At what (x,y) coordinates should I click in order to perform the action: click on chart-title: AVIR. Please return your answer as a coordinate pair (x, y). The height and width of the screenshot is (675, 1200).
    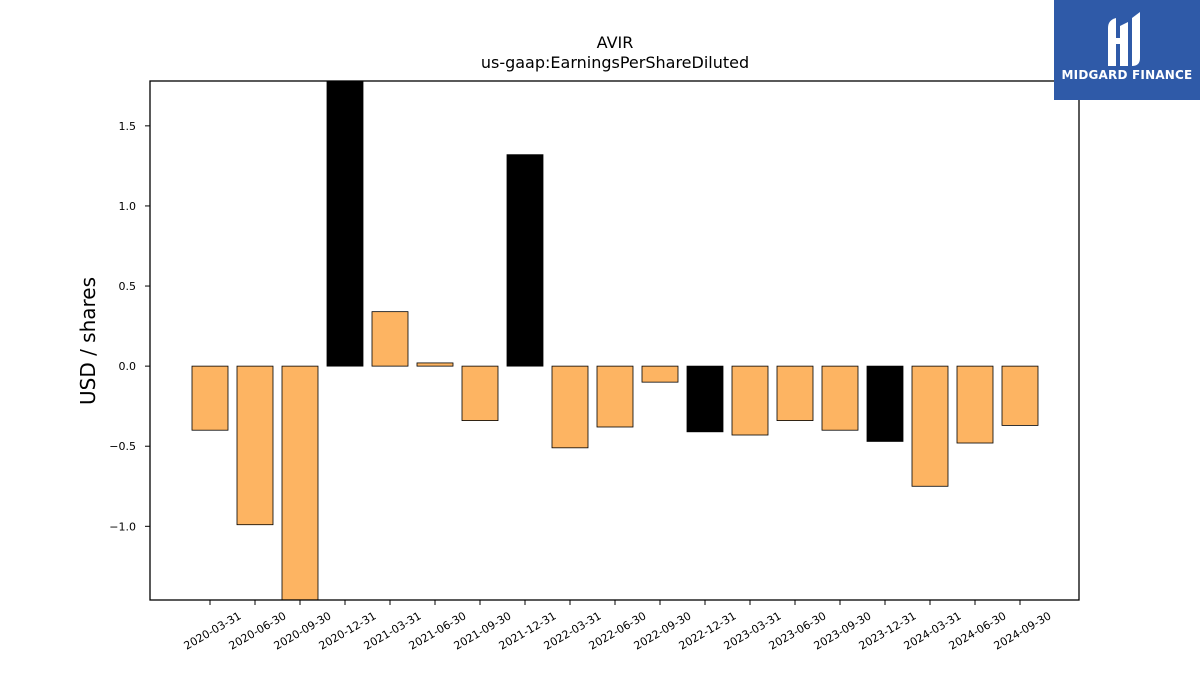
    Looking at the image, I should click on (615, 42).